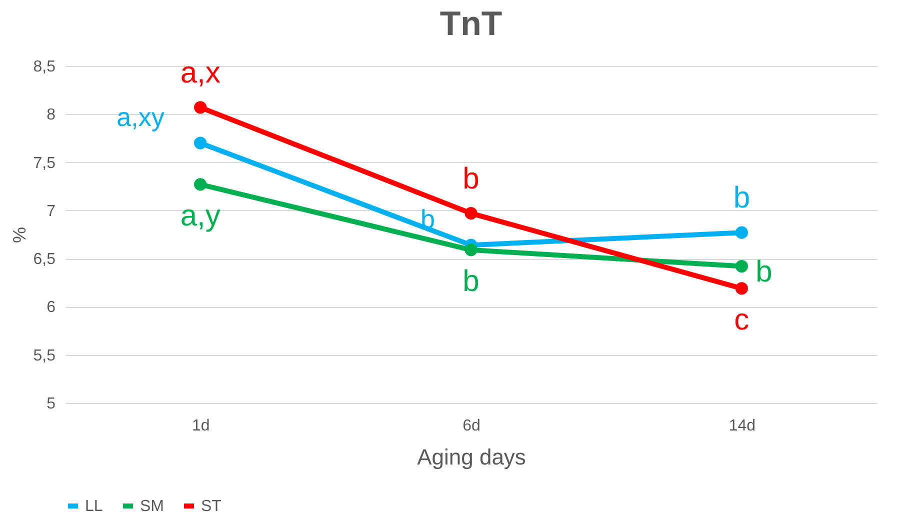 The width and height of the screenshot is (897, 524). Describe the element at coordinates (51, 307) in the screenshot. I see `y-tick-label: 6` at that location.